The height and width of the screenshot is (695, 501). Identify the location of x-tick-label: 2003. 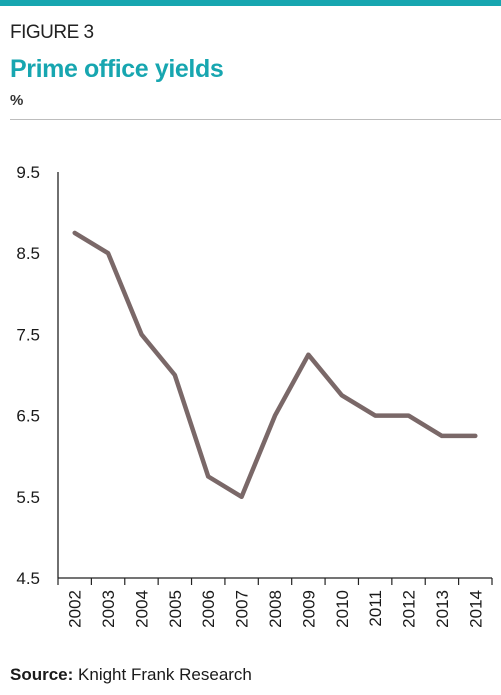
(108, 609).